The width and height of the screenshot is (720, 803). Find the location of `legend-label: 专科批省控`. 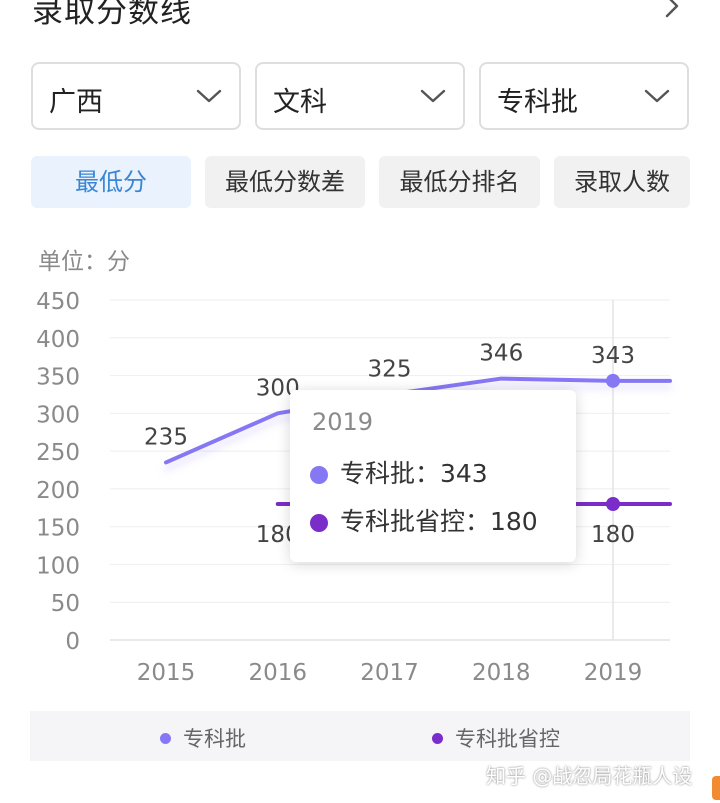

legend-label: 专科批省控 is located at coordinates (507, 739).